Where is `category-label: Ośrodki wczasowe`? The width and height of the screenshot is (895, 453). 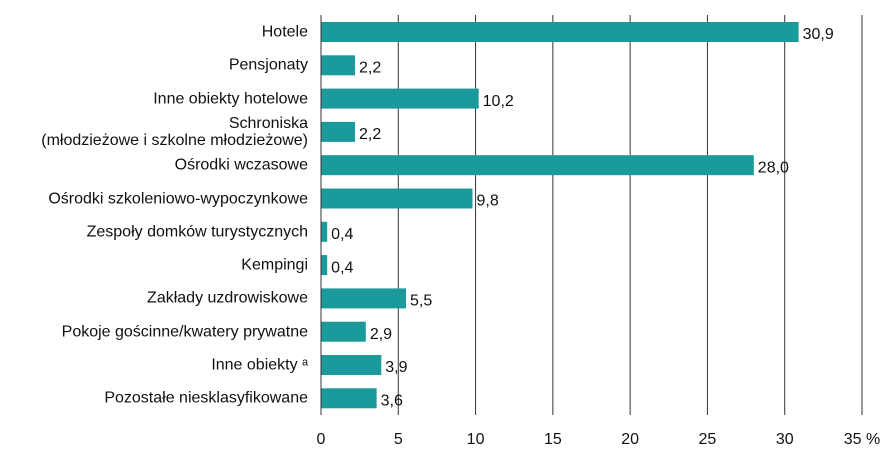
category-label: Ośrodki wczasowe is located at coordinates (241, 165).